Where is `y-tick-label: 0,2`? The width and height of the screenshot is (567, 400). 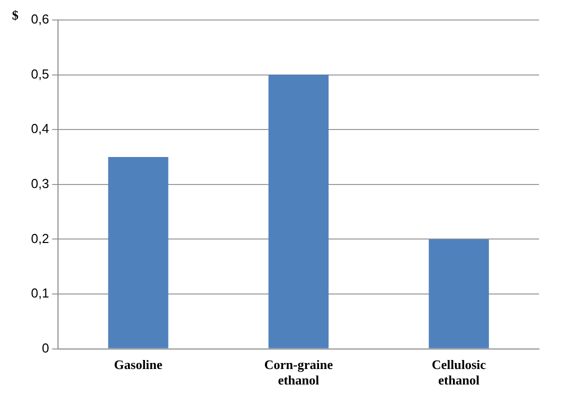 y-tick-label: 0,2 is located at coordinates (40, 238).